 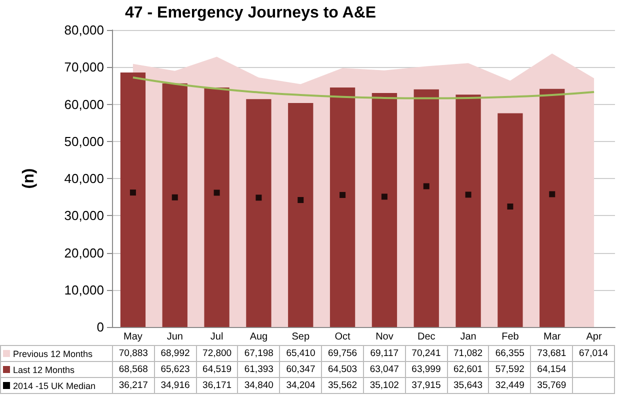 I want to click on y-tick-label: 50,000, so click(x=84, y=141).